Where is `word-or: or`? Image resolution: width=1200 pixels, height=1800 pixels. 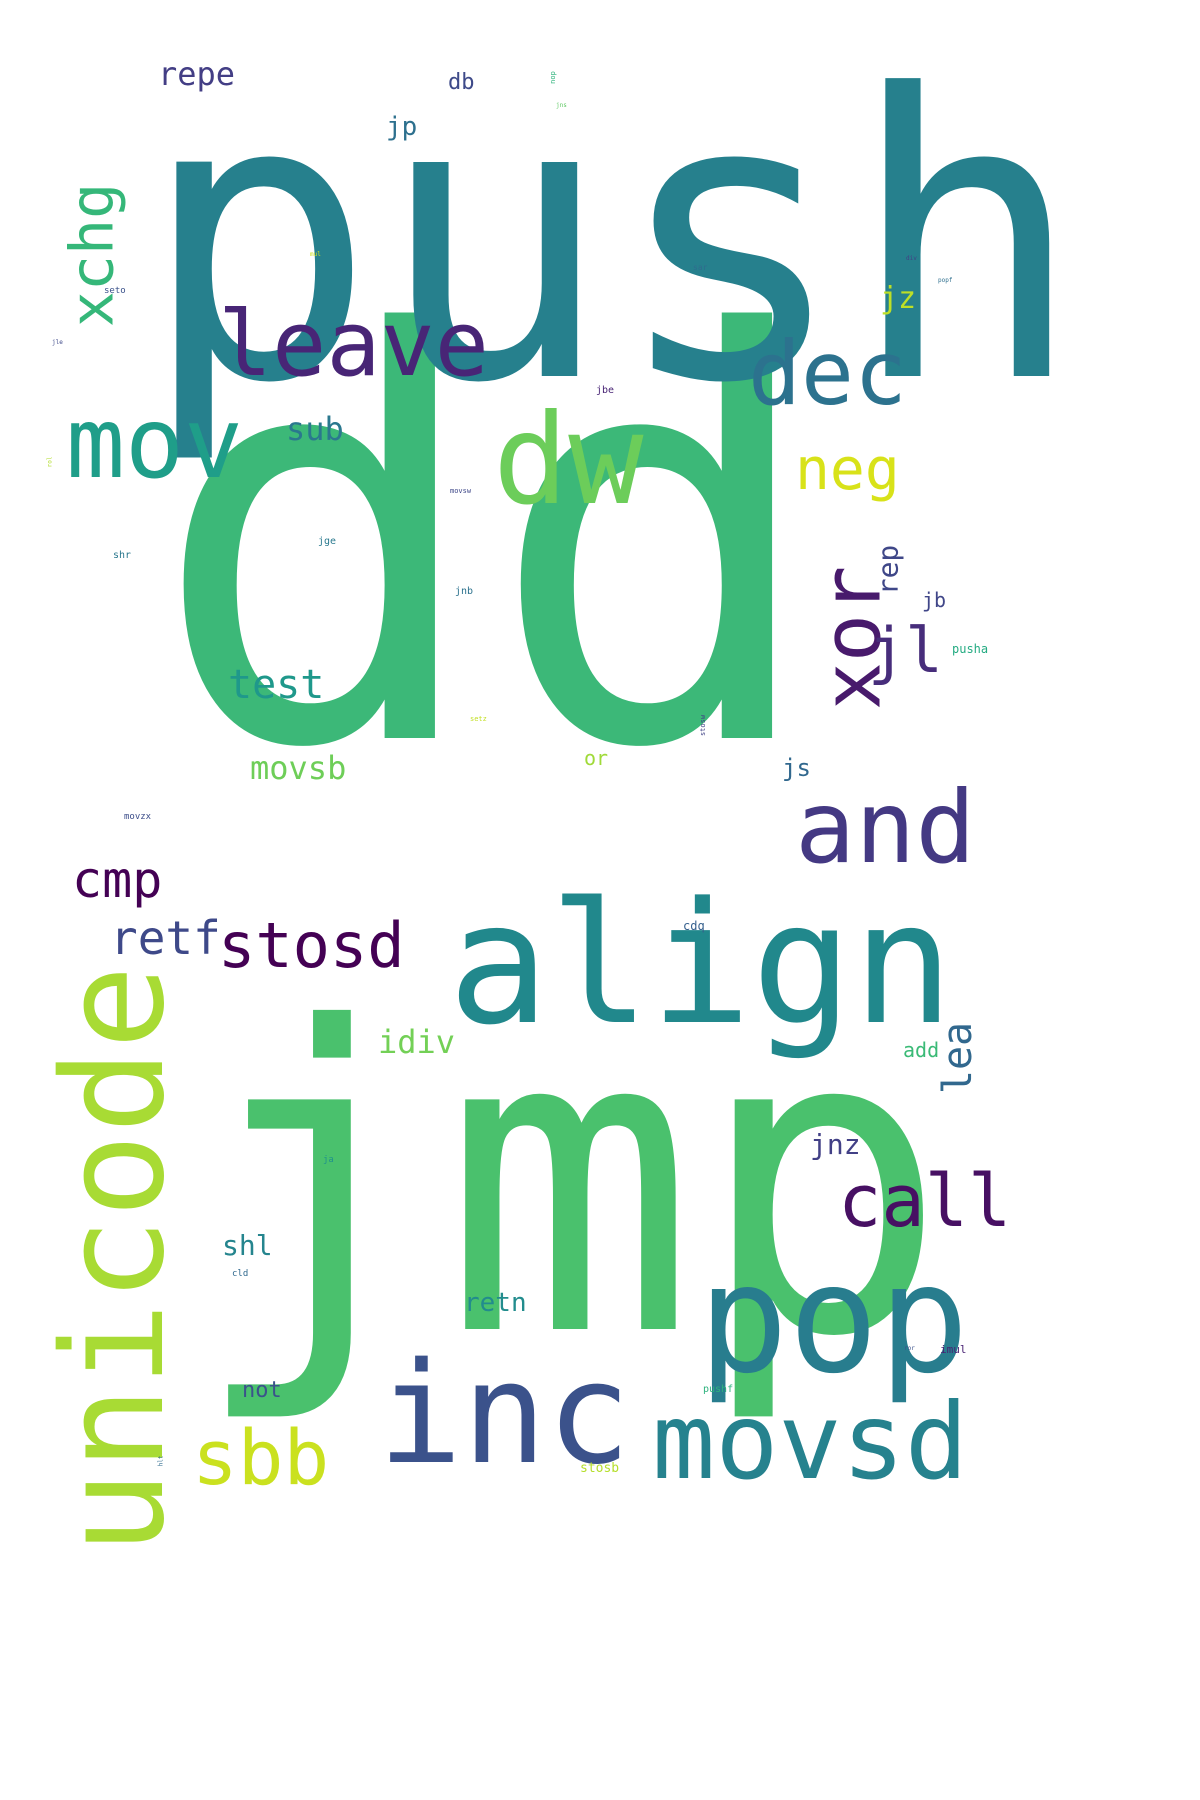
word-or: or is located at coordinates (596, 758).